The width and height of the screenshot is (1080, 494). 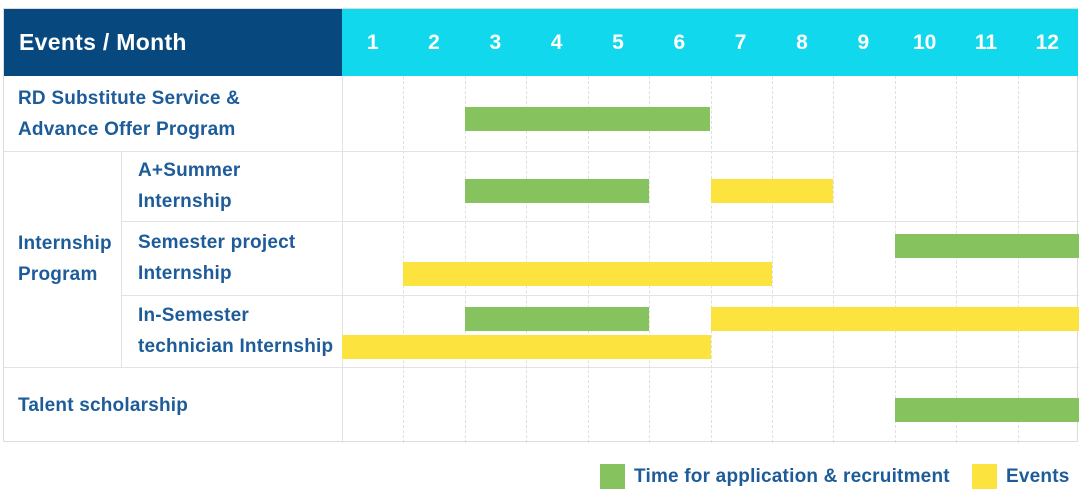 What do you see at coordinates (556, 42) in the screenshot?
I see `month-header-cell: 4` at bounding box center [556, 42].